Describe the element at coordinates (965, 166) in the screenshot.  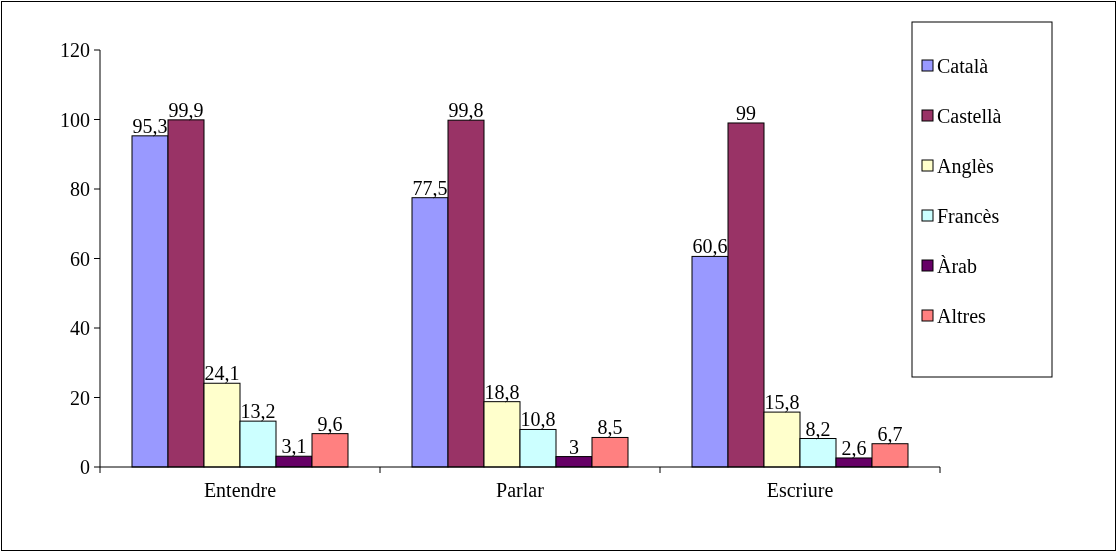
I see `legend-label: Anglès` at that location.